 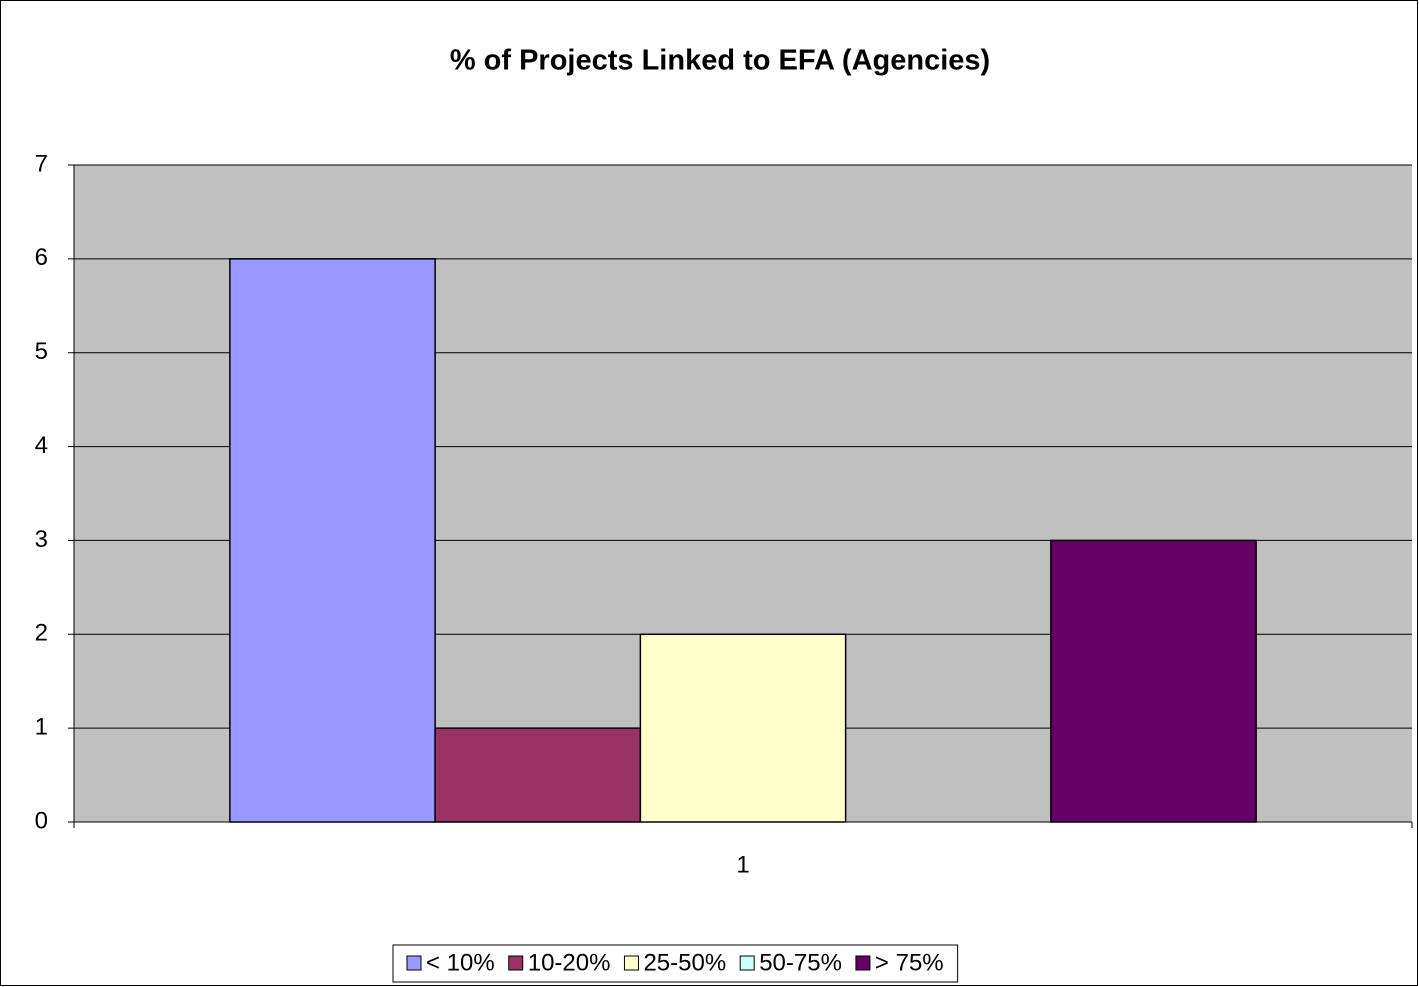 What do you see at coordinates (720, 61) in the screenshot?
I see `chart-title: % of Projects Linked to EFA (Agencies)` at bounding box center [720, 61].